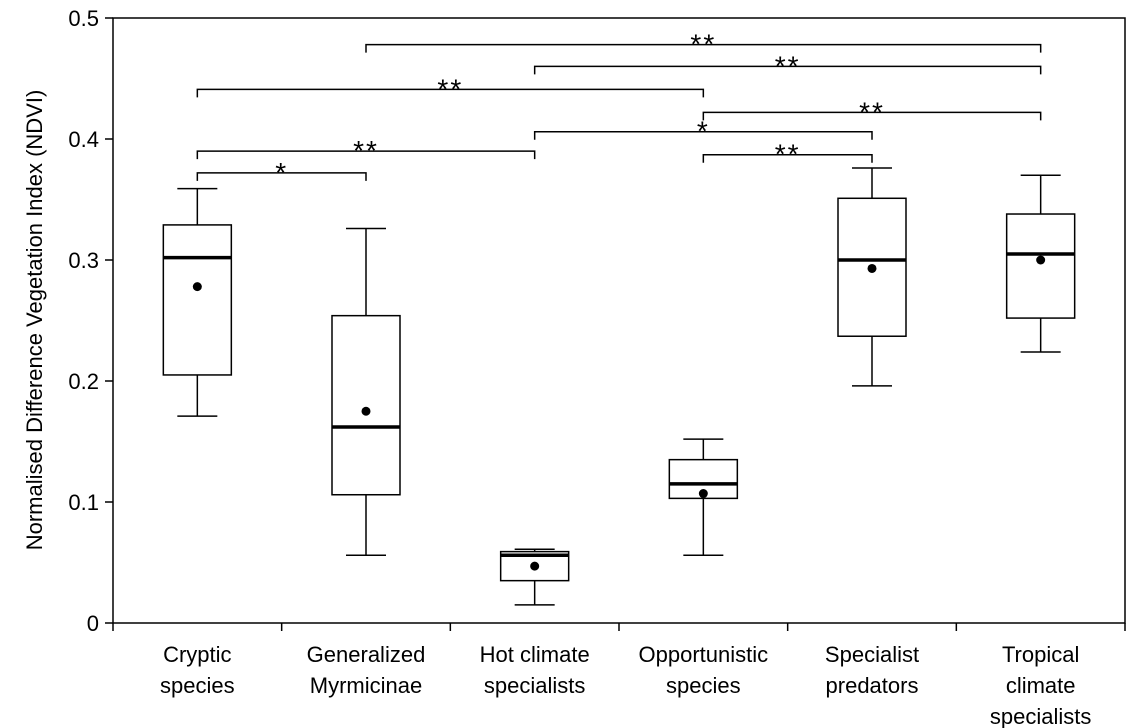 This screenshot has width=1131, height=728. What do you see at coordinates (872, 670) in the screenshot?
I see `x-category-label: Specialist predators` at bounding box center [872, 670].